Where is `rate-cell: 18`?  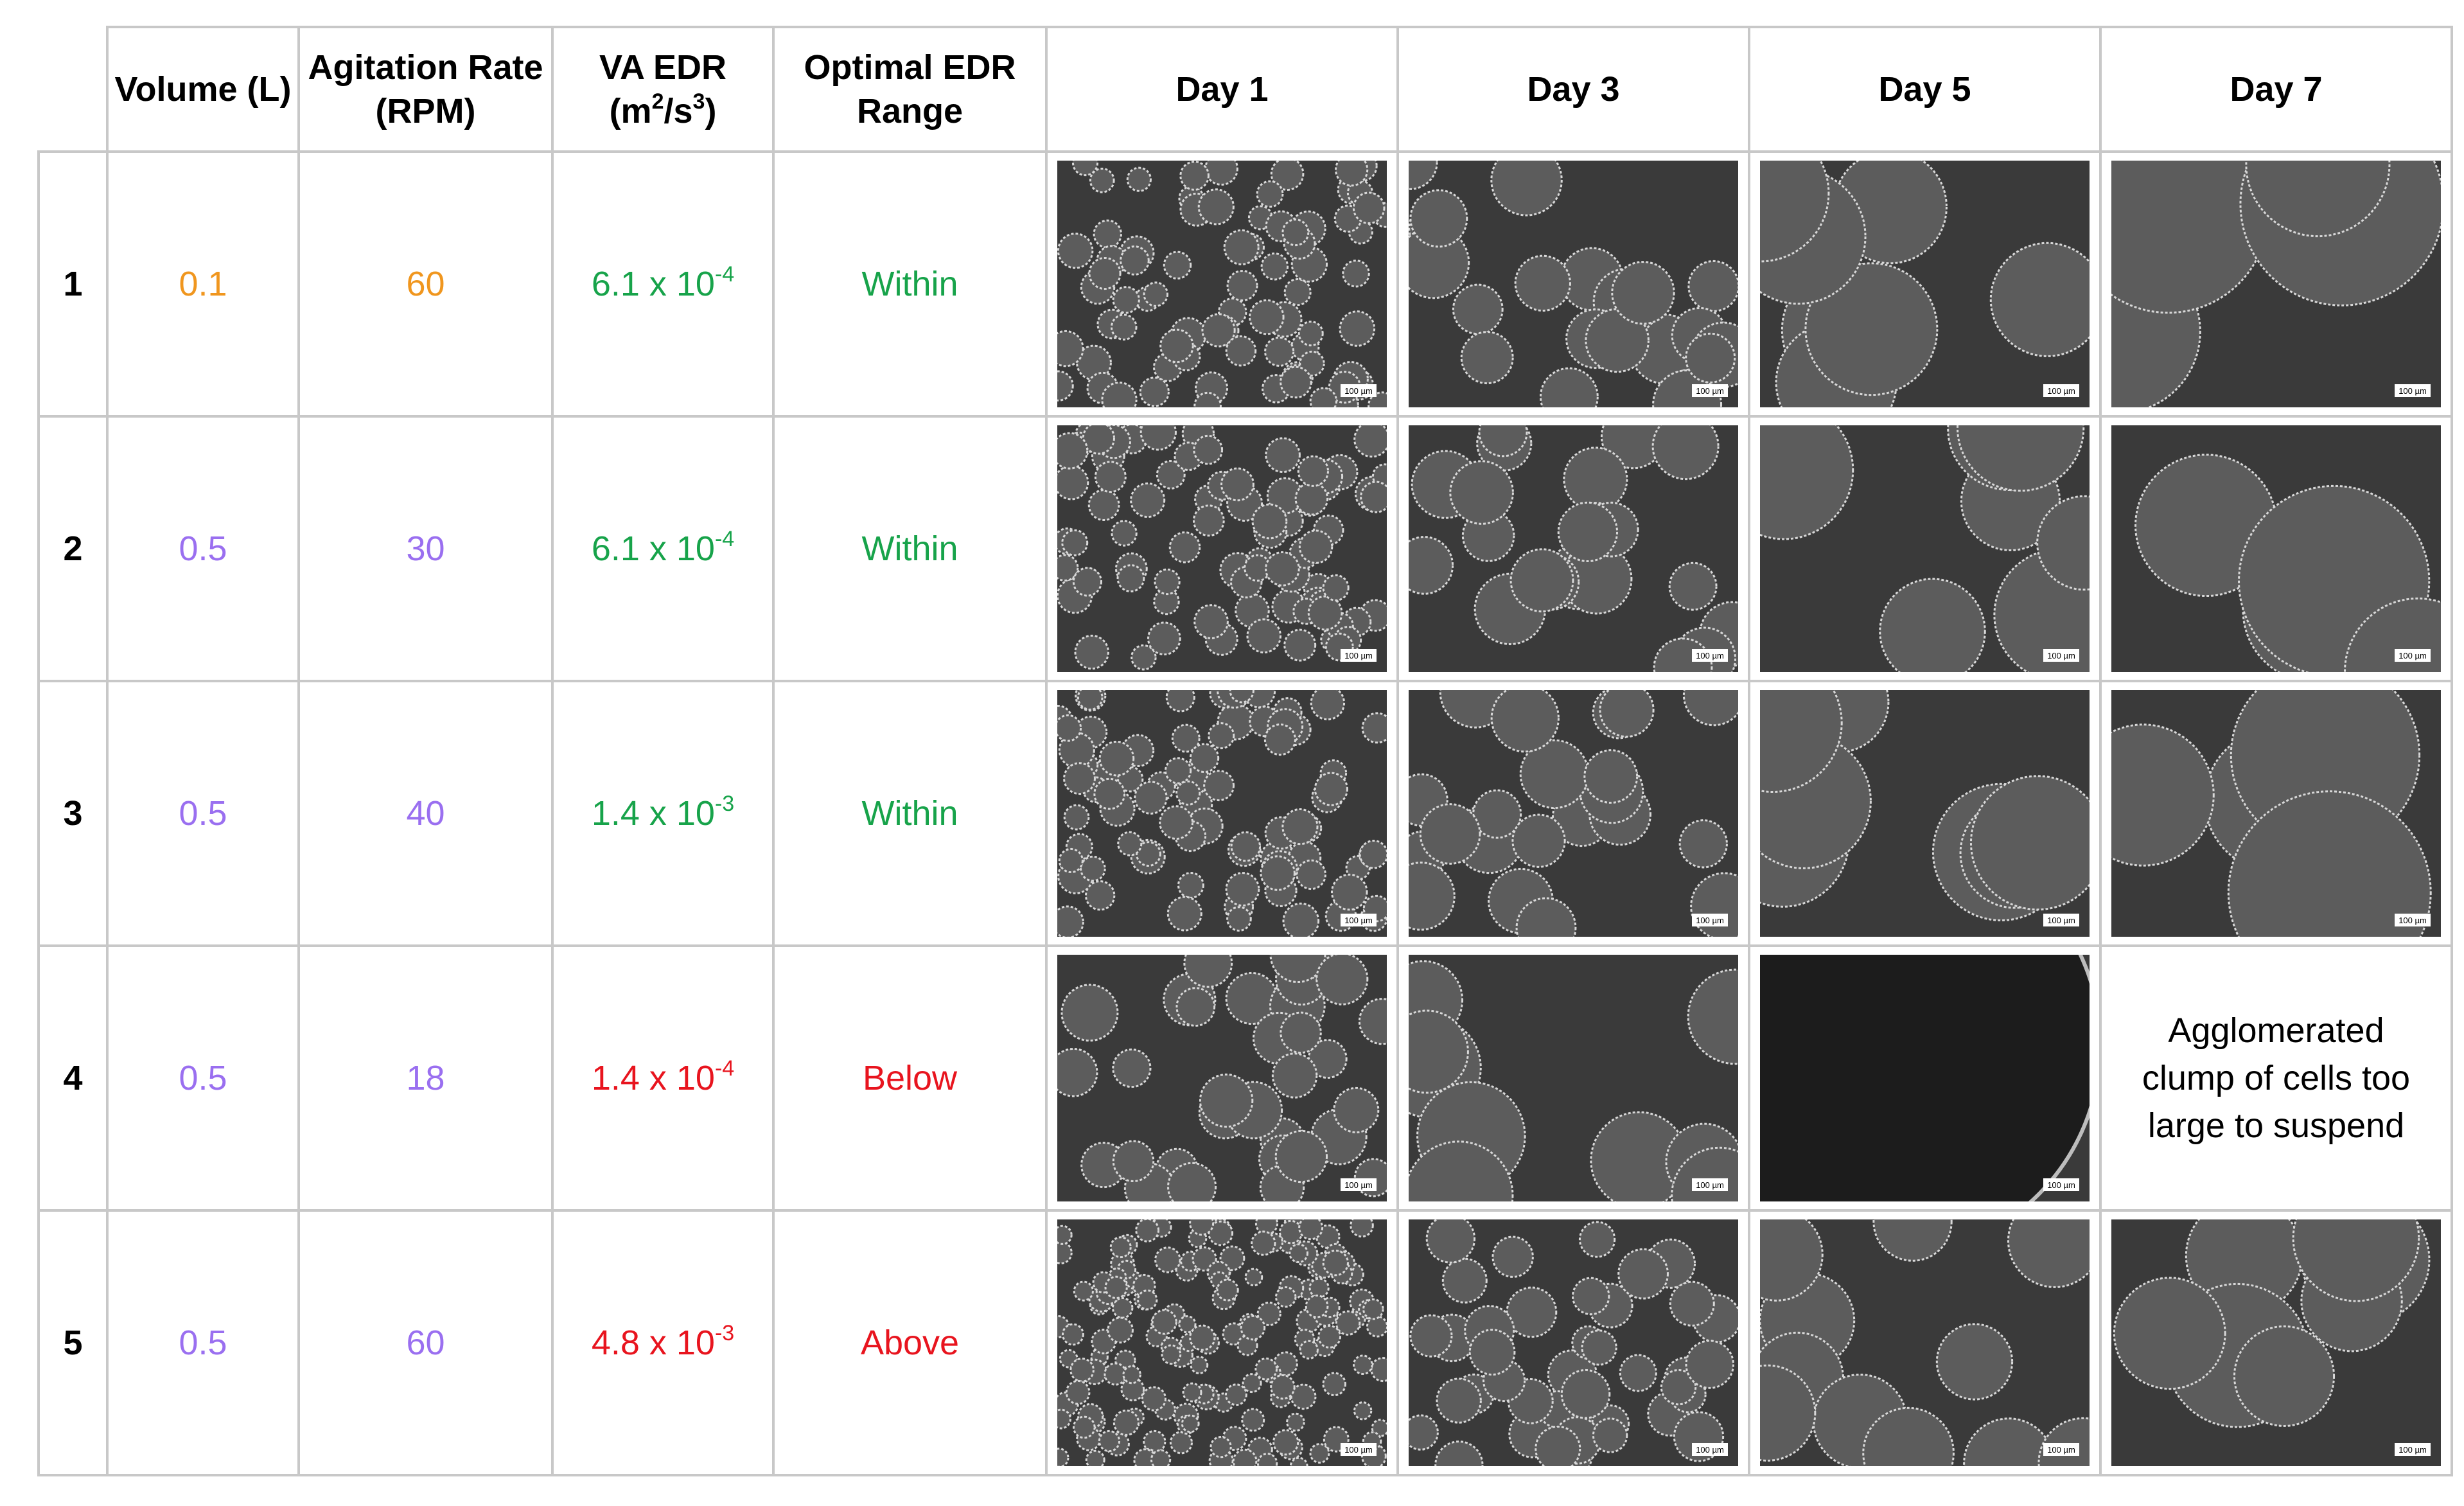
rate-cell: 18 is located at coordinates (425, 1078).